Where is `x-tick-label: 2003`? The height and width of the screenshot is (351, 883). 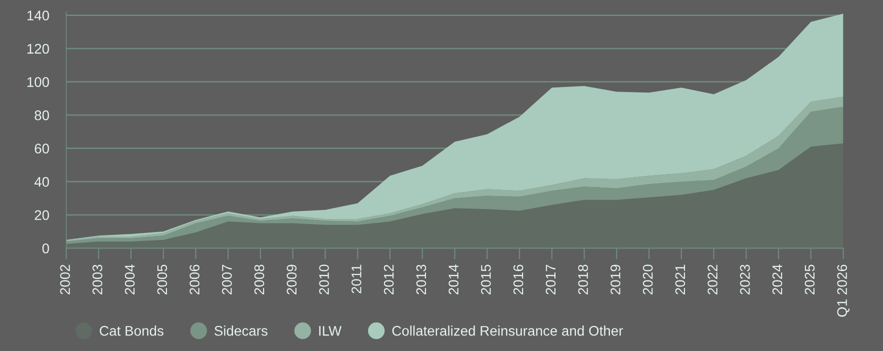 x-tick-label: 2003 is located at coordinates (97, 279).